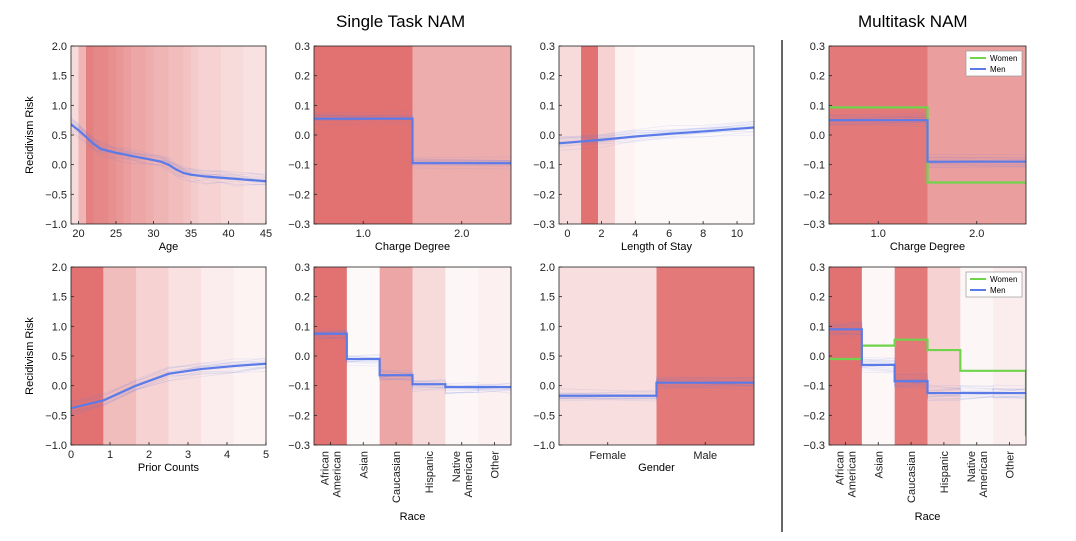 The image size is (1076, 541). What do you see at coordinates (266, 455) in the screenshot?
I see `x-tick-label: 5` at bounding box center [266, 455].